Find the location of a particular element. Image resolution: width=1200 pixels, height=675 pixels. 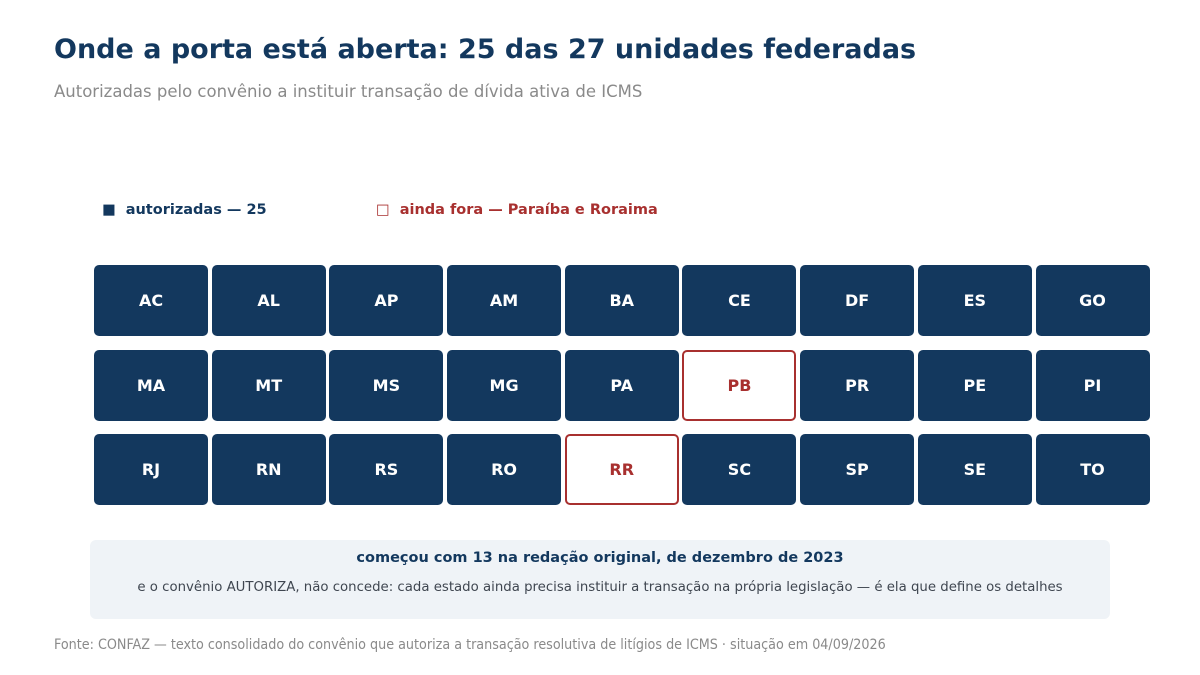

state-tile-pa: PA is located at coordinates (621, 385).